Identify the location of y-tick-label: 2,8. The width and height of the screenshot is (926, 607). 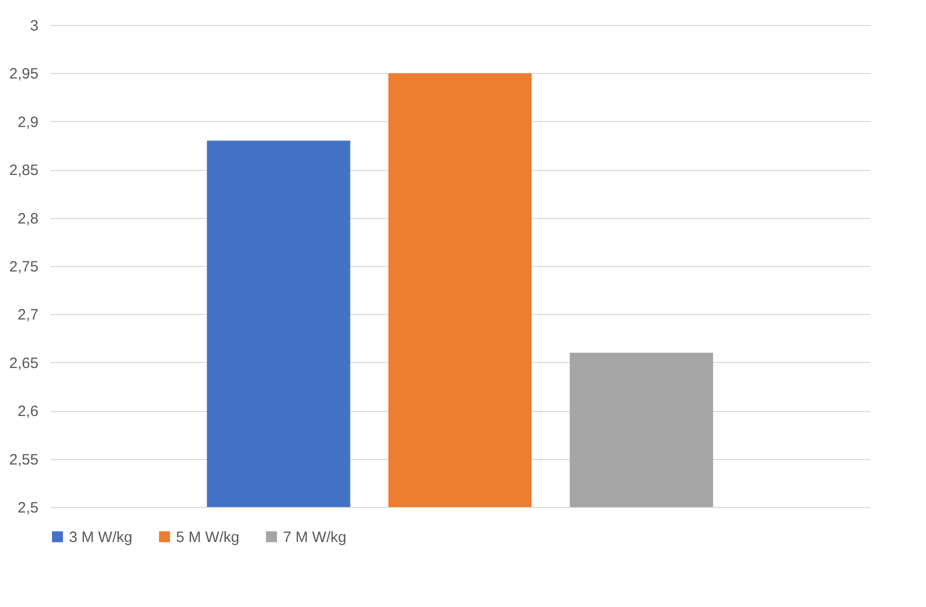
(28, 219).